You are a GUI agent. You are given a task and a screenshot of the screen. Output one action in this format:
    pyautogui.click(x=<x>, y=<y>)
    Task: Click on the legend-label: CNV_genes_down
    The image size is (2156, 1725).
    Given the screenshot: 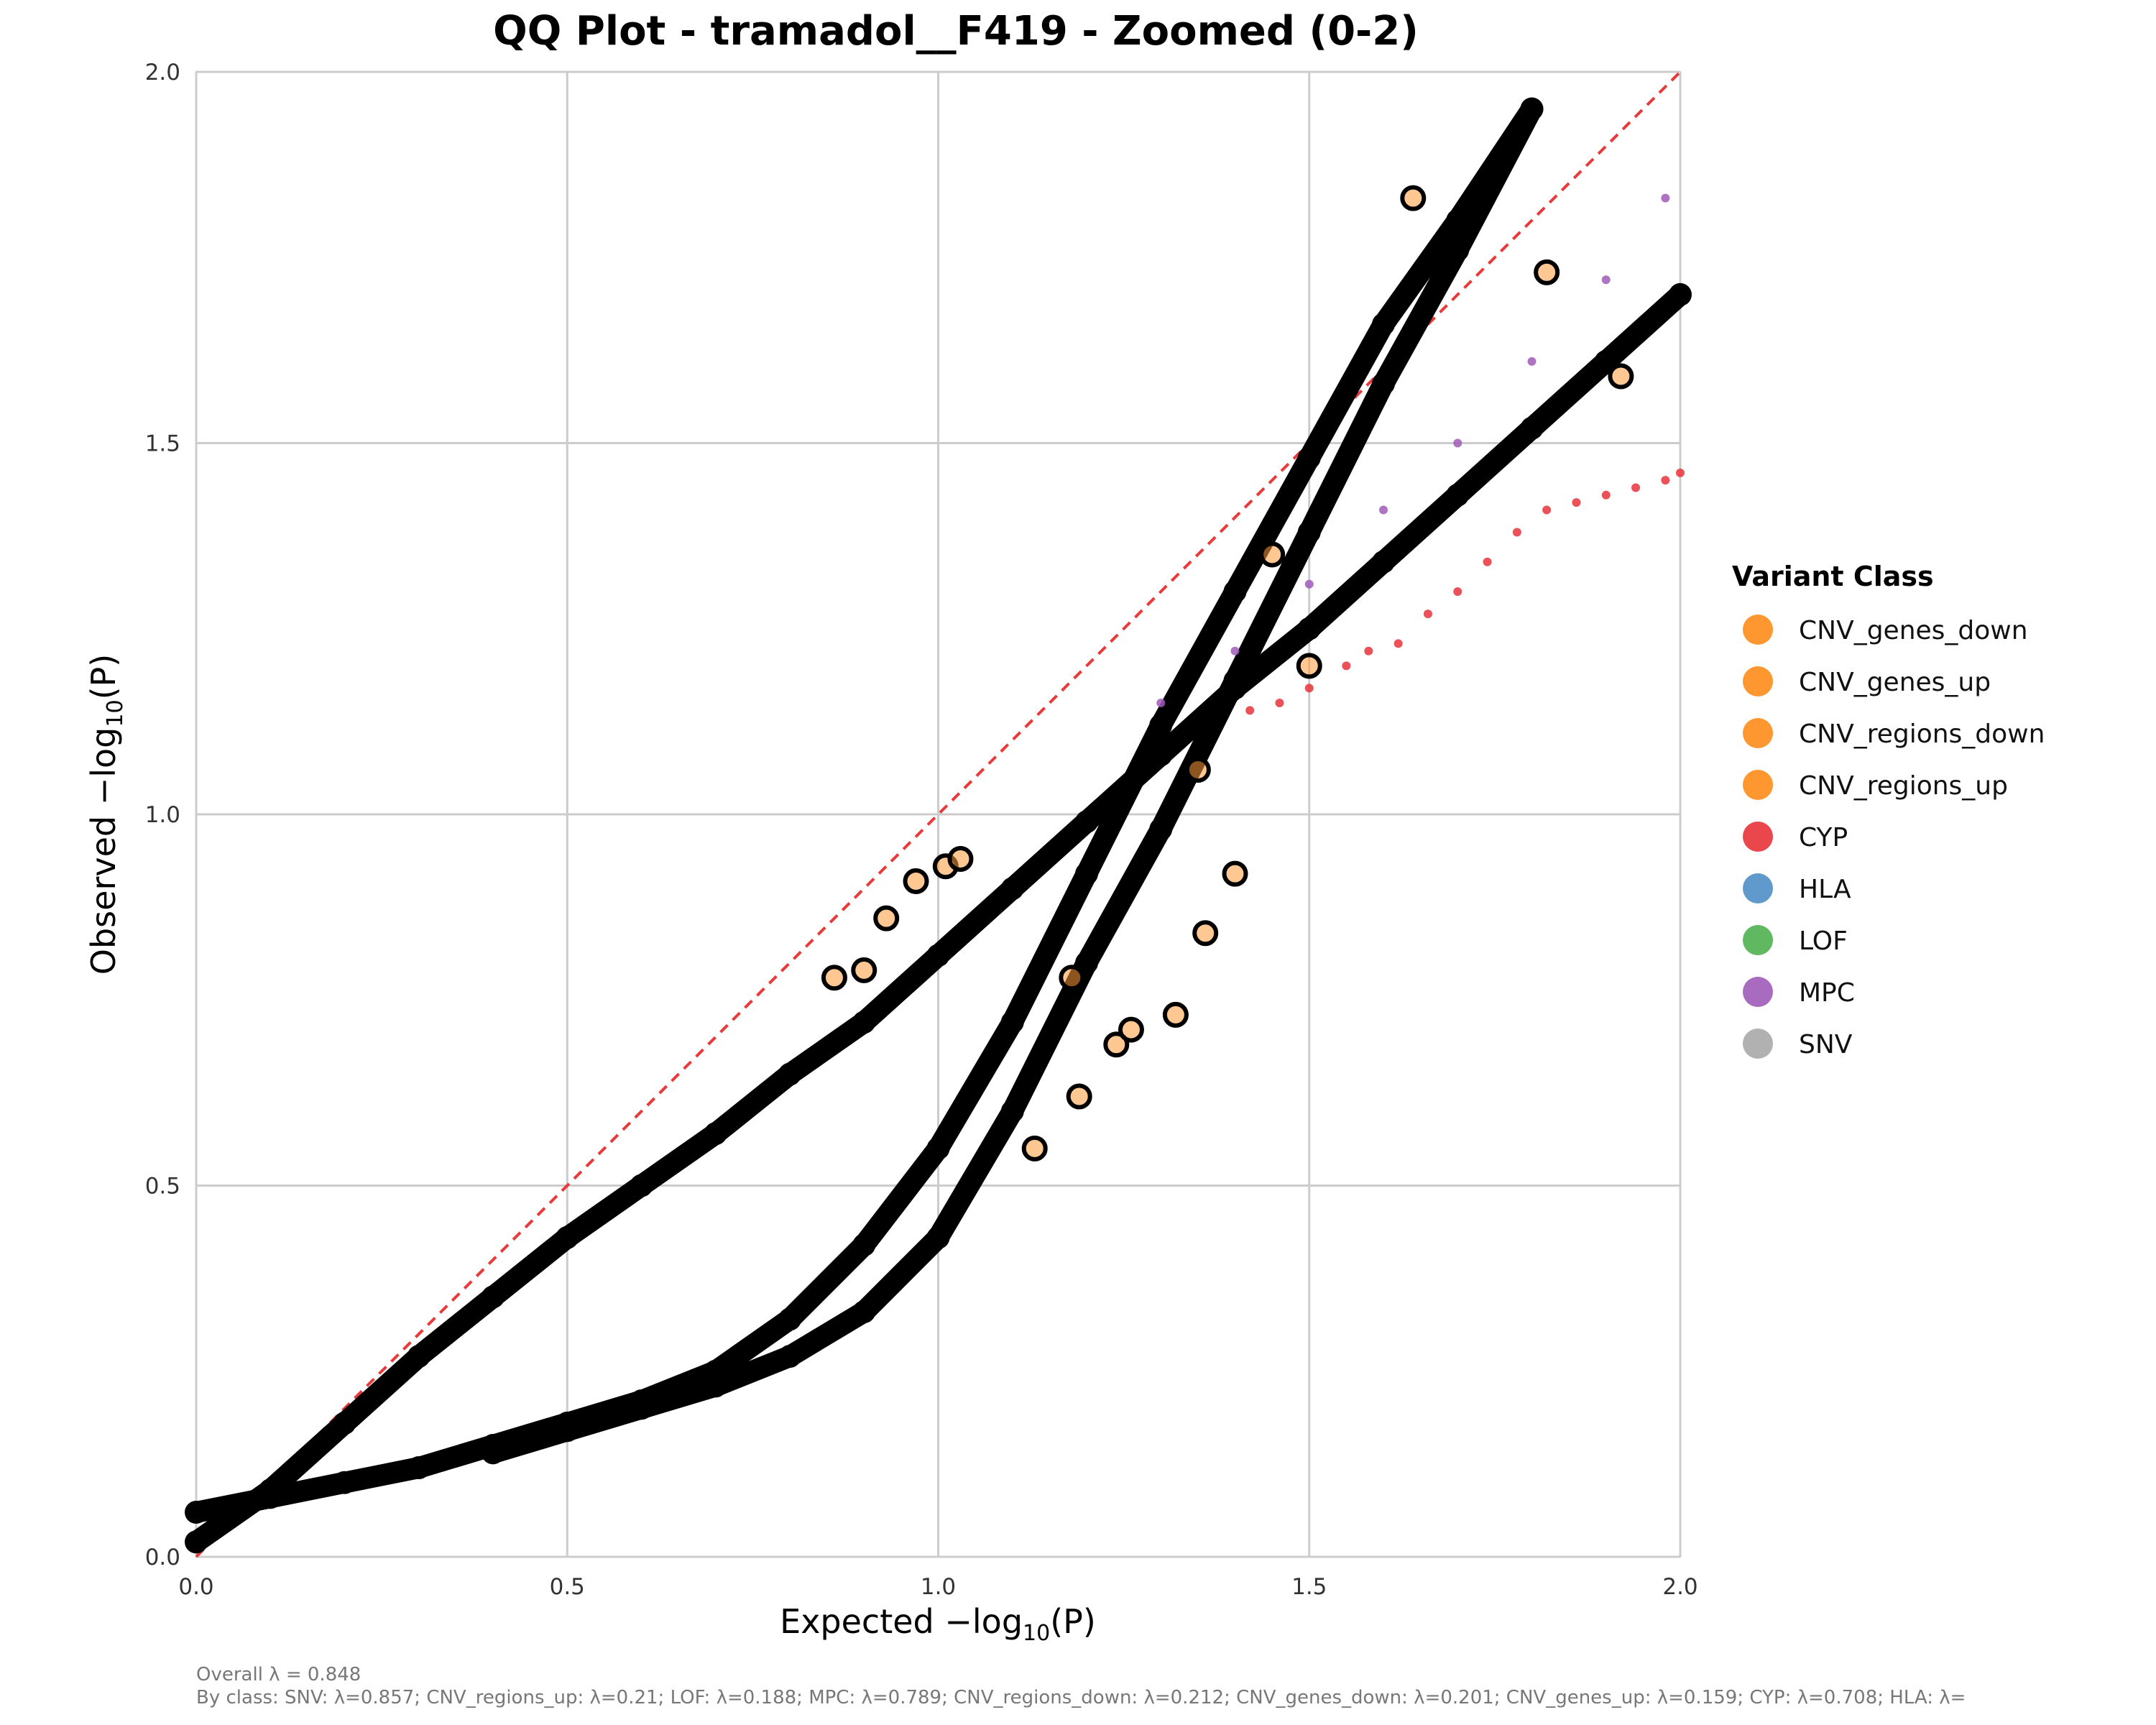 What is the action you would take?
    pyautogui.click(x=1913, y=630)
    